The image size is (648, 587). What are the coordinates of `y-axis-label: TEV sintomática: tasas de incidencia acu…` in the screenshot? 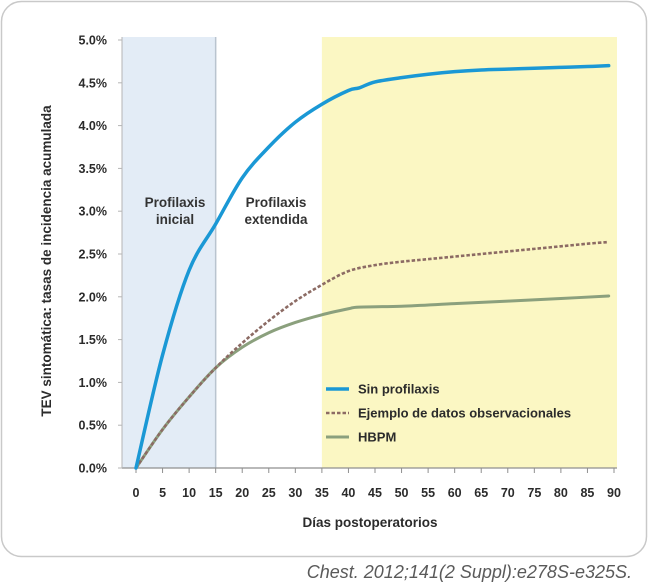 It's located at (46, 261).